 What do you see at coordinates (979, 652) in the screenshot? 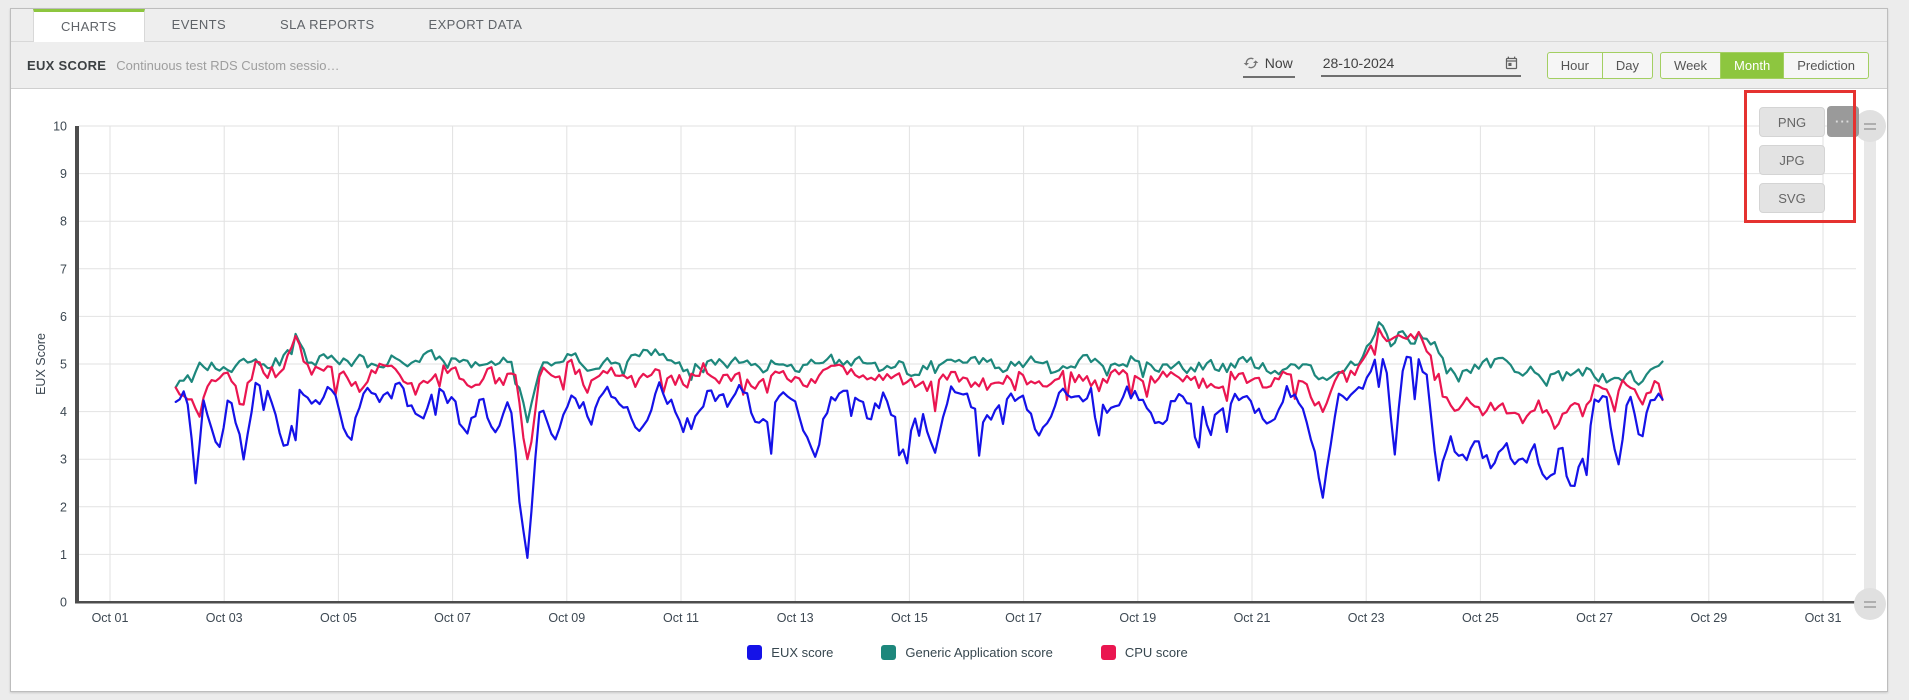
I see `legend-label-generic: Generic Application score` at bounding box center [979, 652].